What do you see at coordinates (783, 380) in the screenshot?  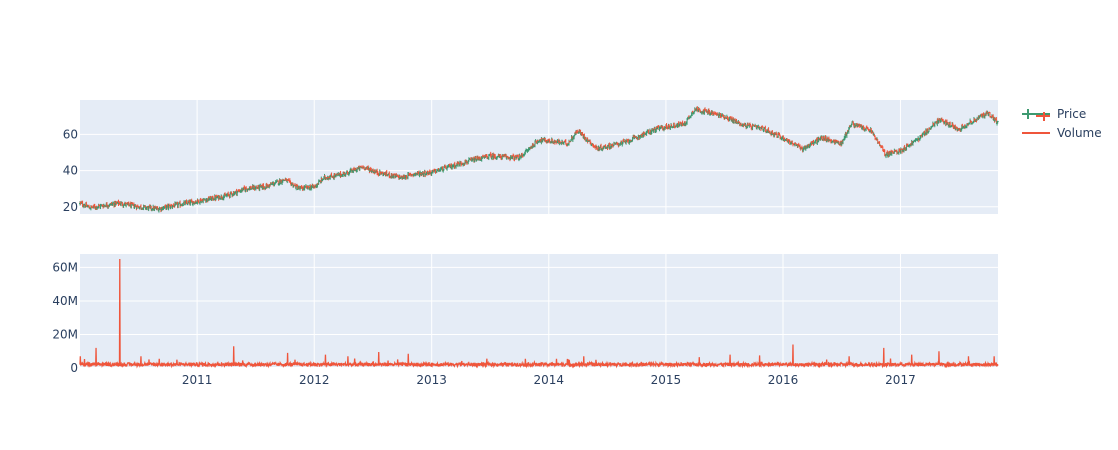 I see `x-tick-label: 2016` at bounding box center [783, 380].